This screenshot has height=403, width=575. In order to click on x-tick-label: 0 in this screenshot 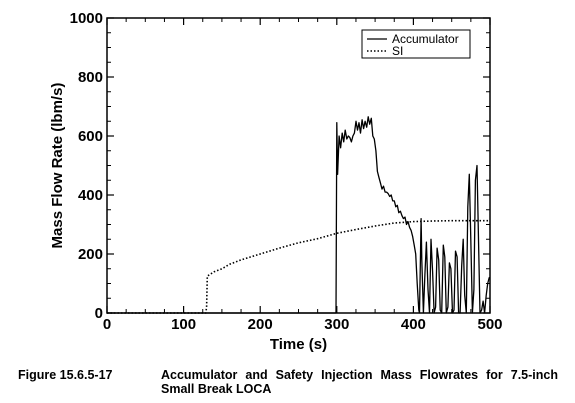, I will do `click(107, 324)`.